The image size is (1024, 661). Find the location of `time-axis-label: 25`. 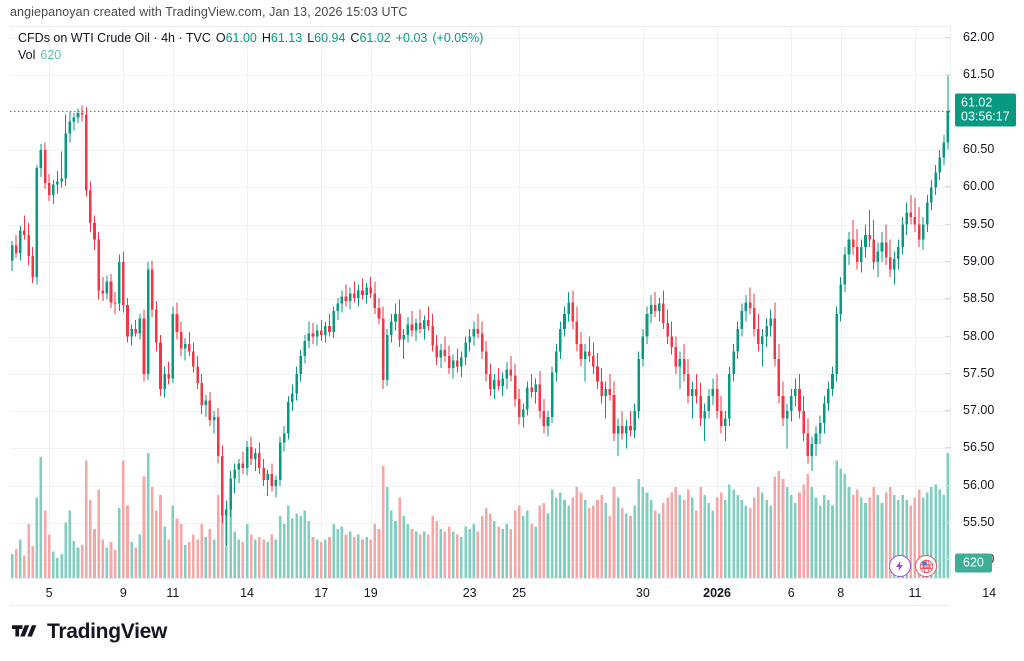

time-axis-label: 25 is located at coordinates (519, 593).